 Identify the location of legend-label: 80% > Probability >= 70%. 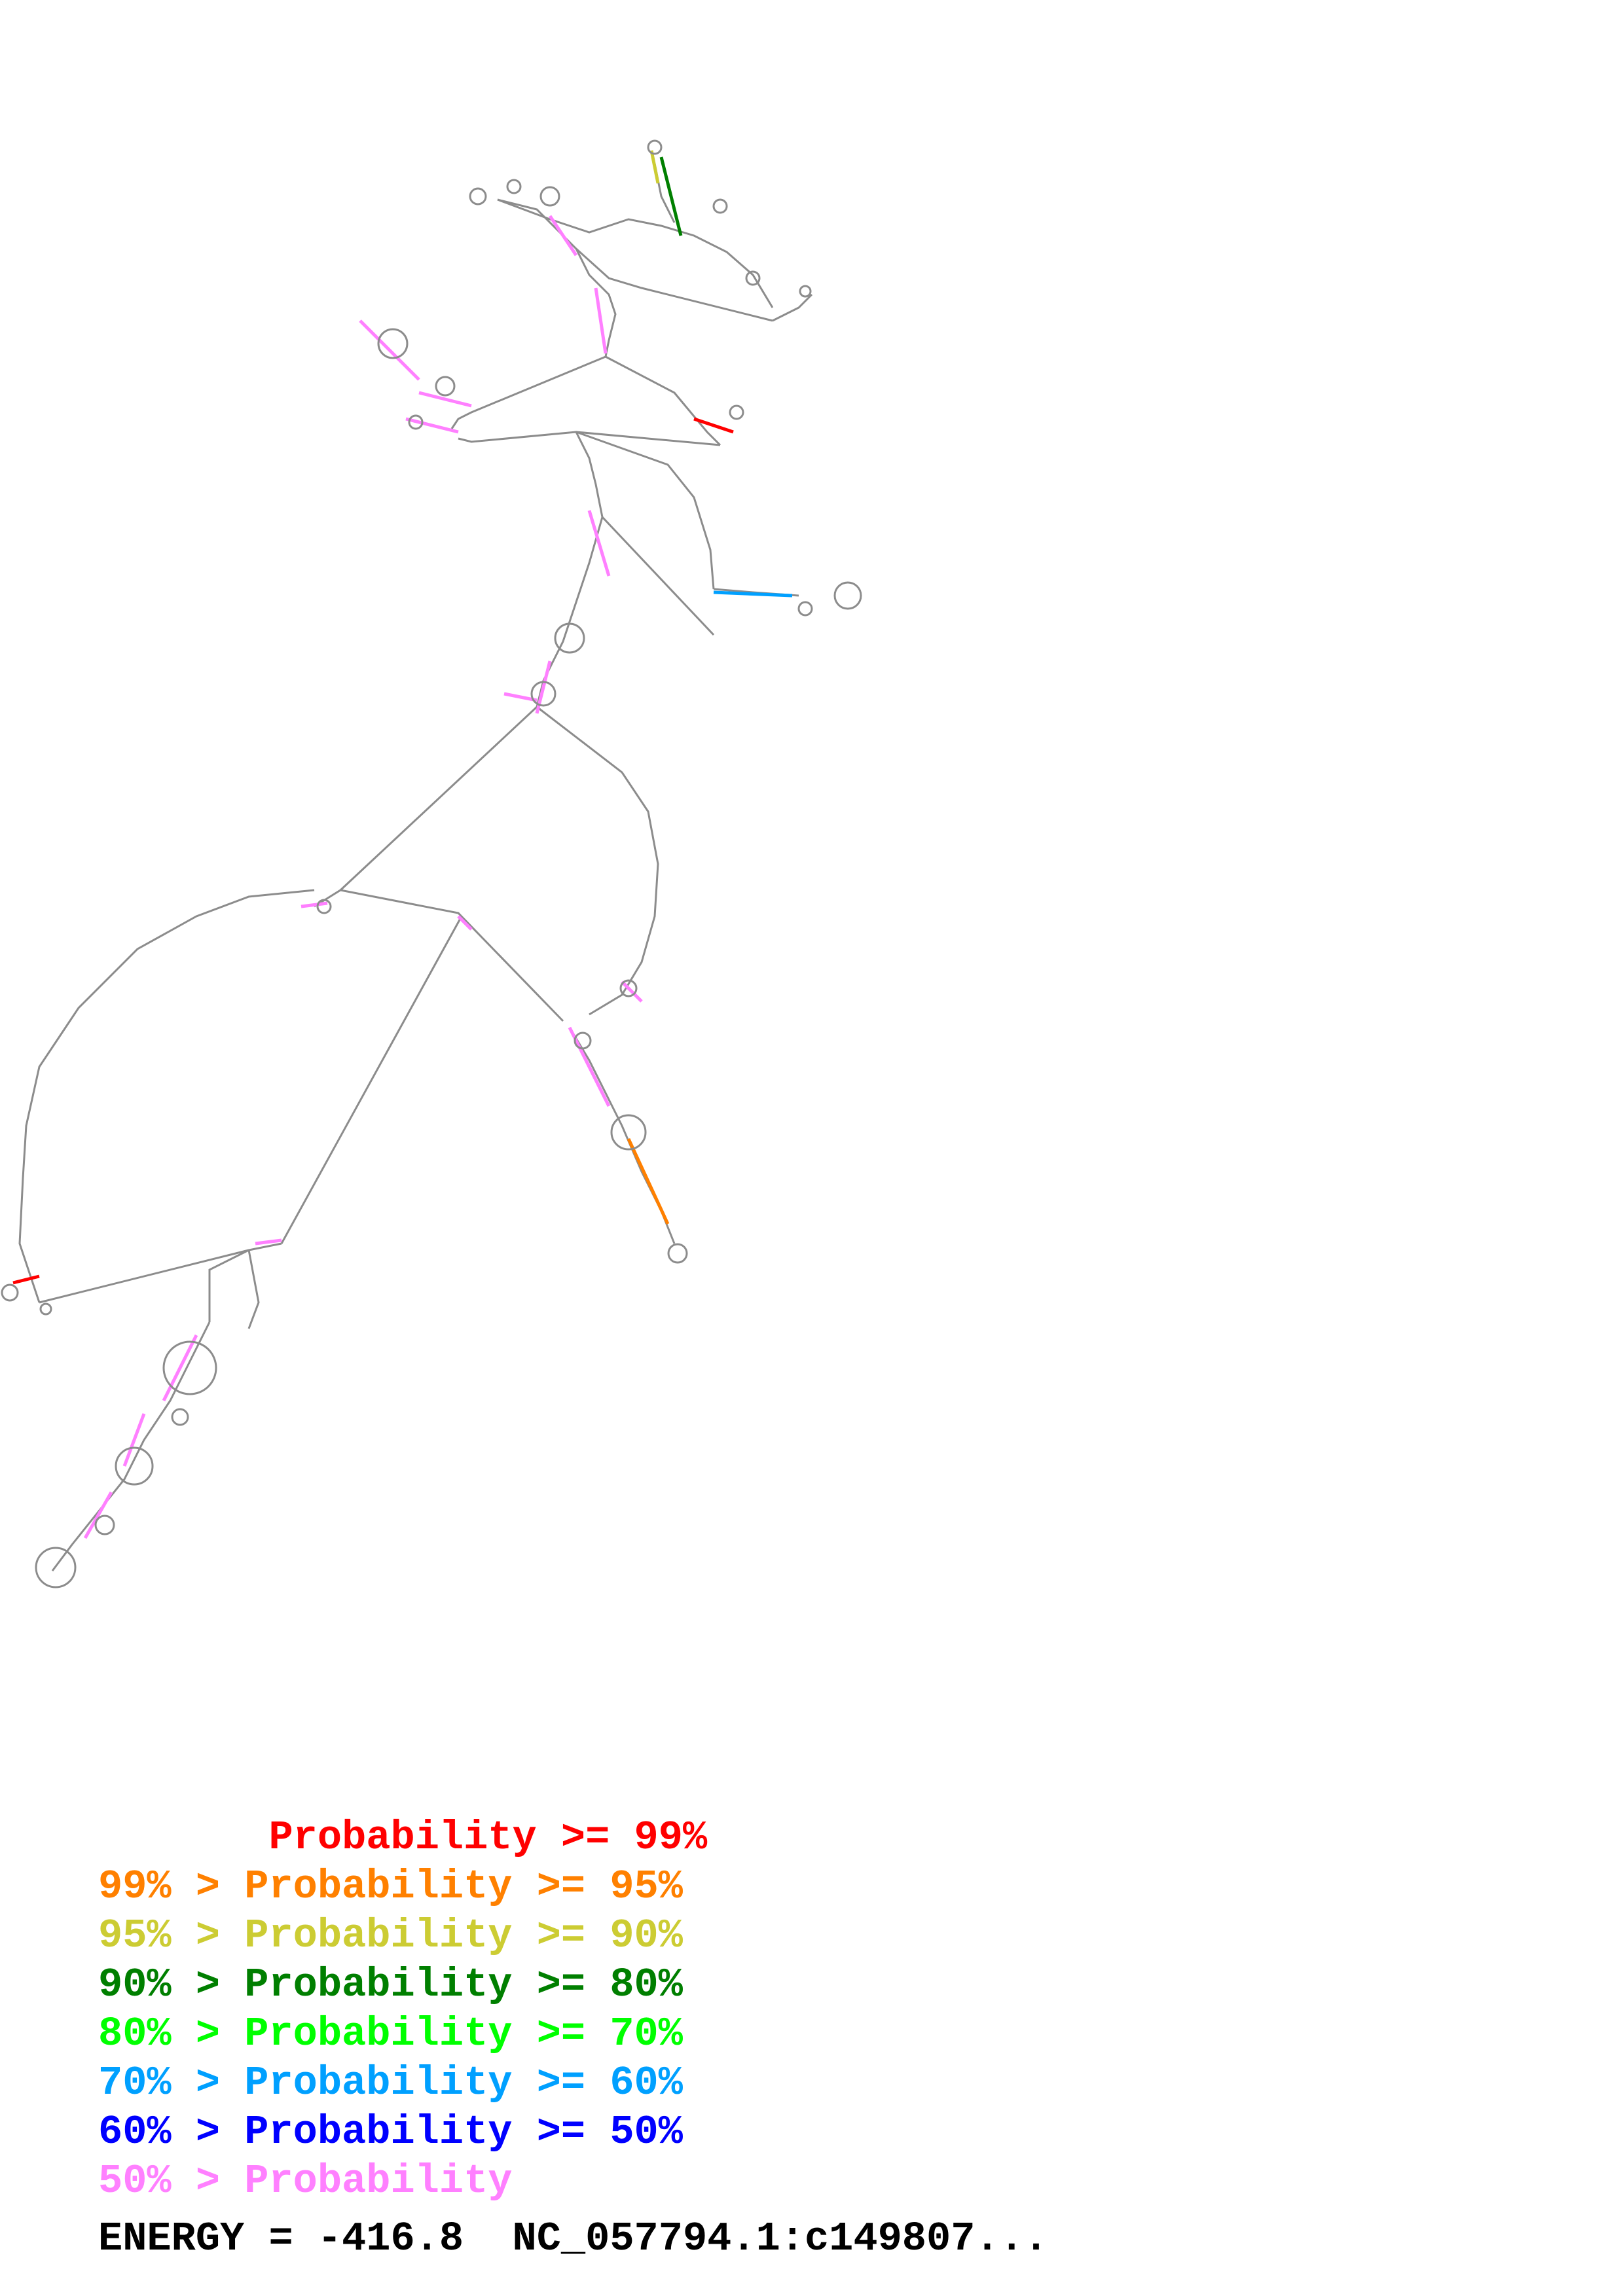
(390, 2034).